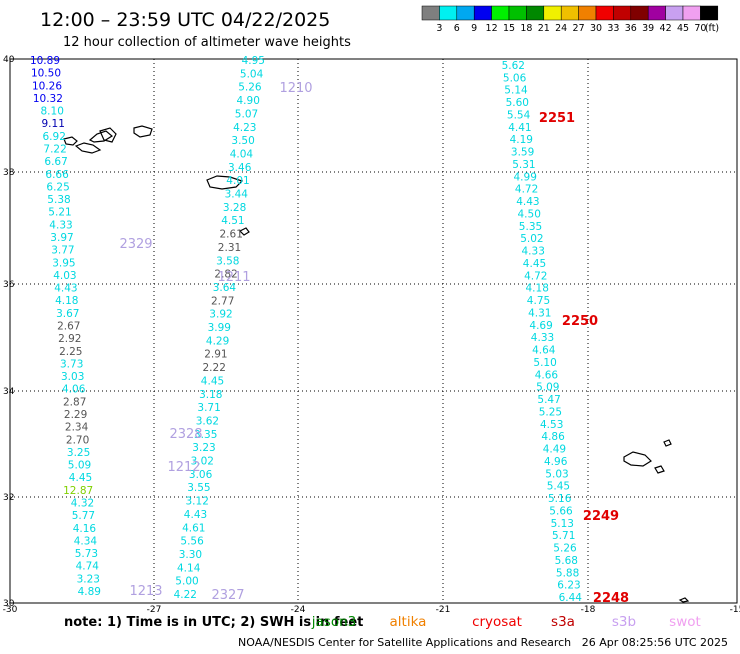  Describe the element at coordinates (516, 91) in the screenshot. I see `wave-height-label: 5.14` at that location.